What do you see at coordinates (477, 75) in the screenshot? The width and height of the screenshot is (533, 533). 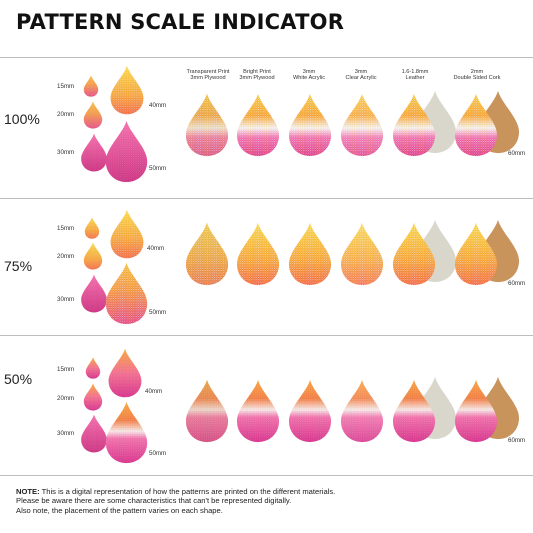 I see `material-label-cork: 2mm Double Sided Cork` at bounding box center [477, 75].